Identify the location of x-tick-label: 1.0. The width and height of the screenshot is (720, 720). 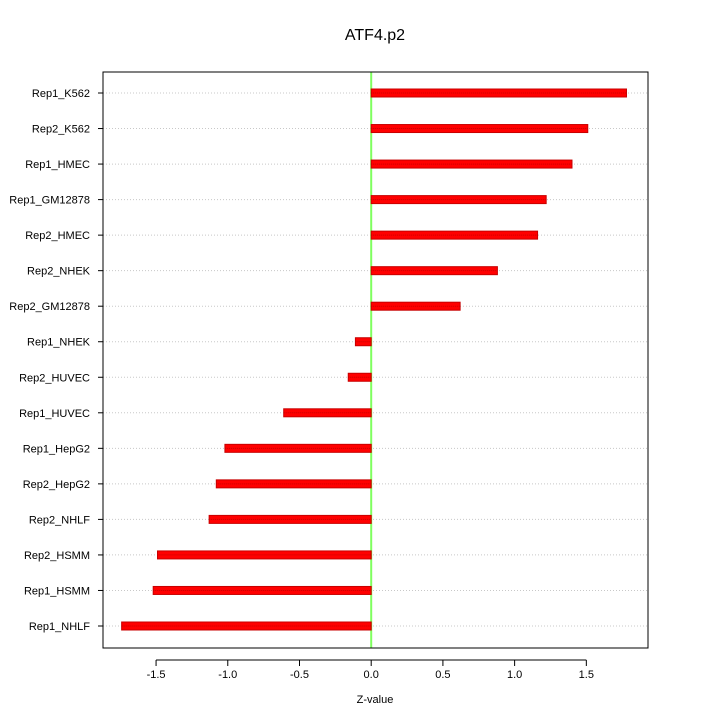
(514, 675).